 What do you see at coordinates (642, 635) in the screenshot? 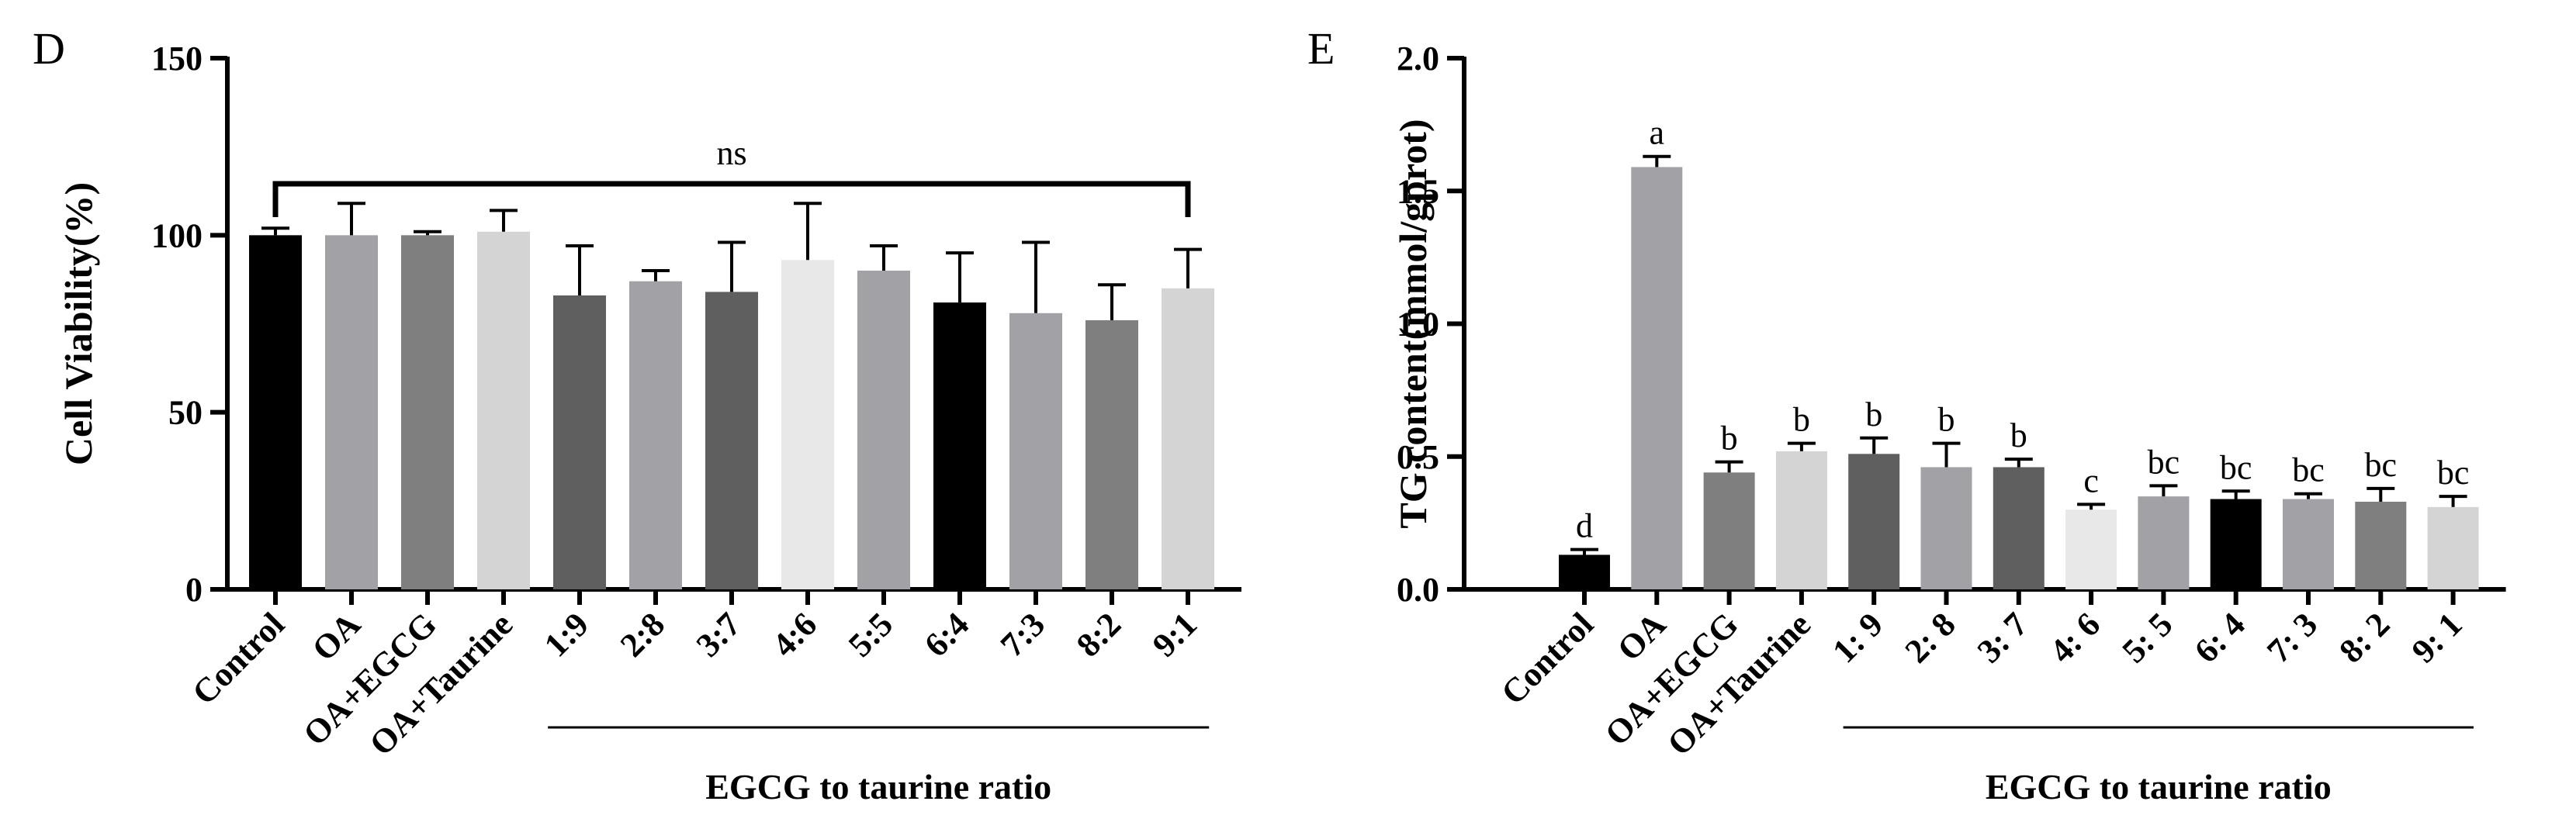
I see `x-category-label: 2:8` at bounding box center [642, 635].